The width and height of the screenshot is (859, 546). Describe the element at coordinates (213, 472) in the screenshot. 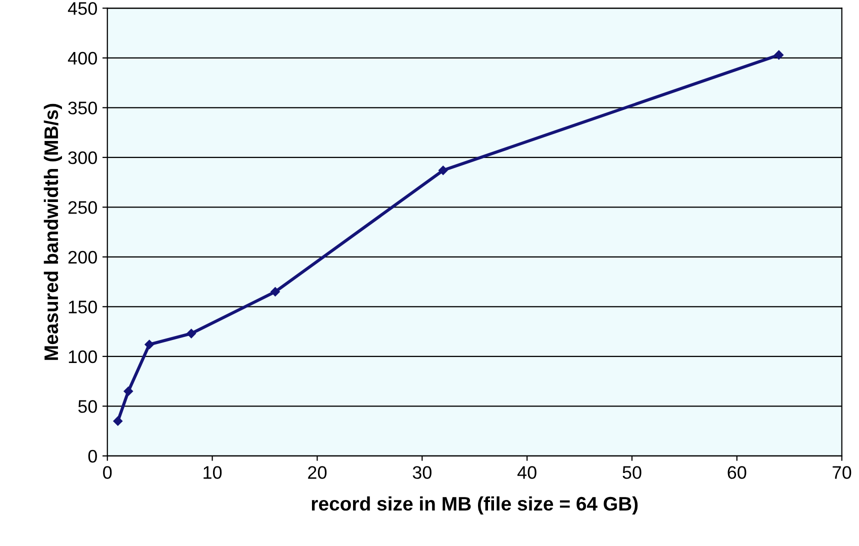

I see `x-tick-label: 10` at that location.